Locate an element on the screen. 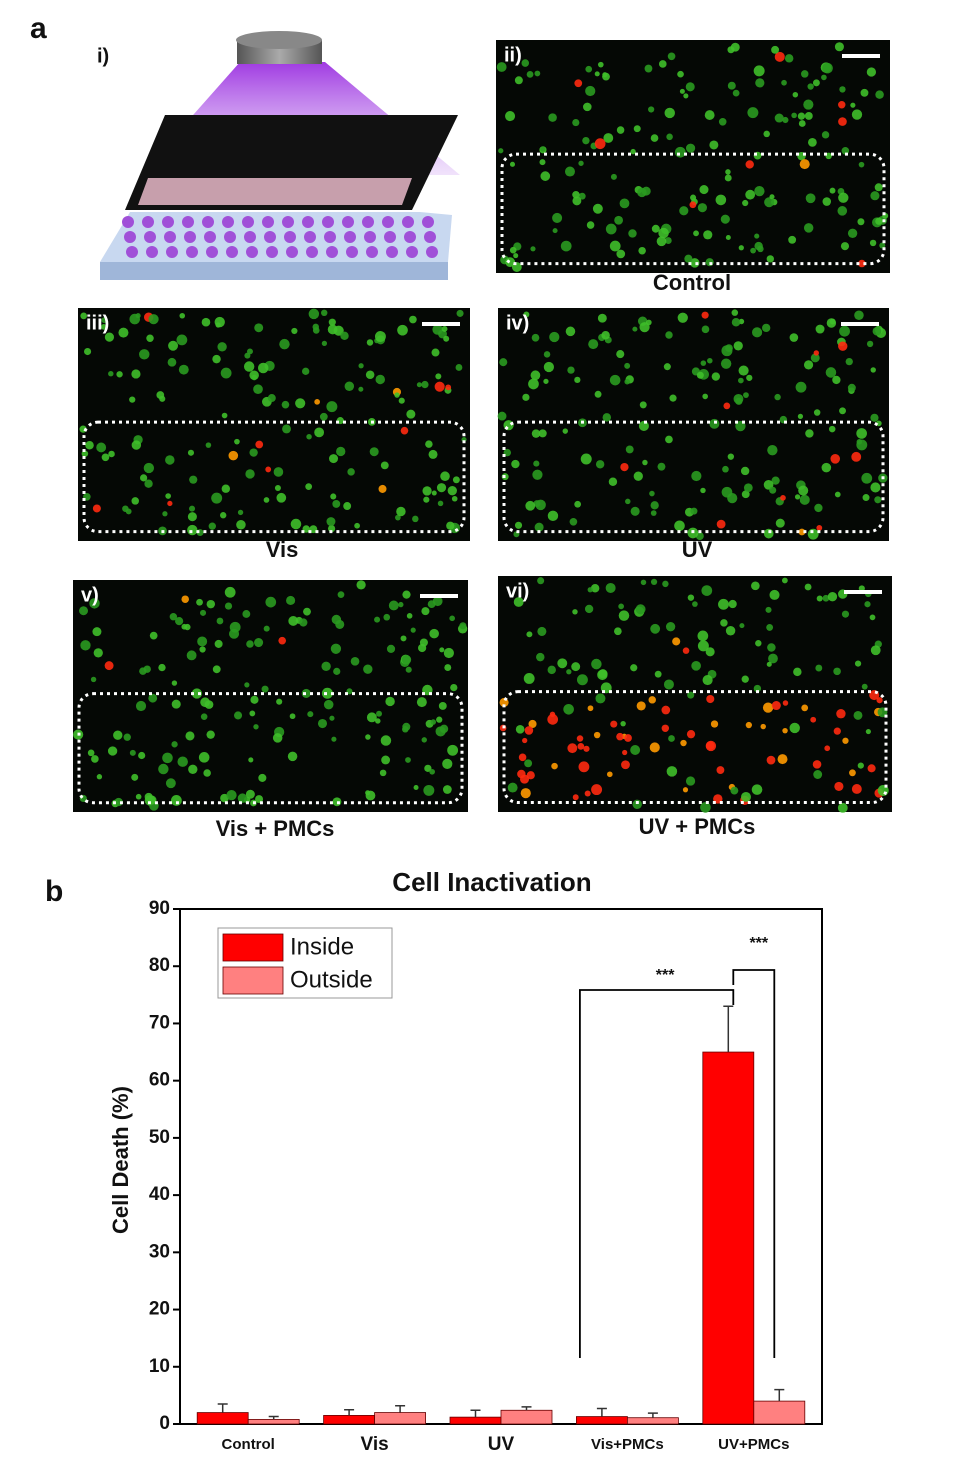  image-caption: Control is located at coordinates (692, 282).